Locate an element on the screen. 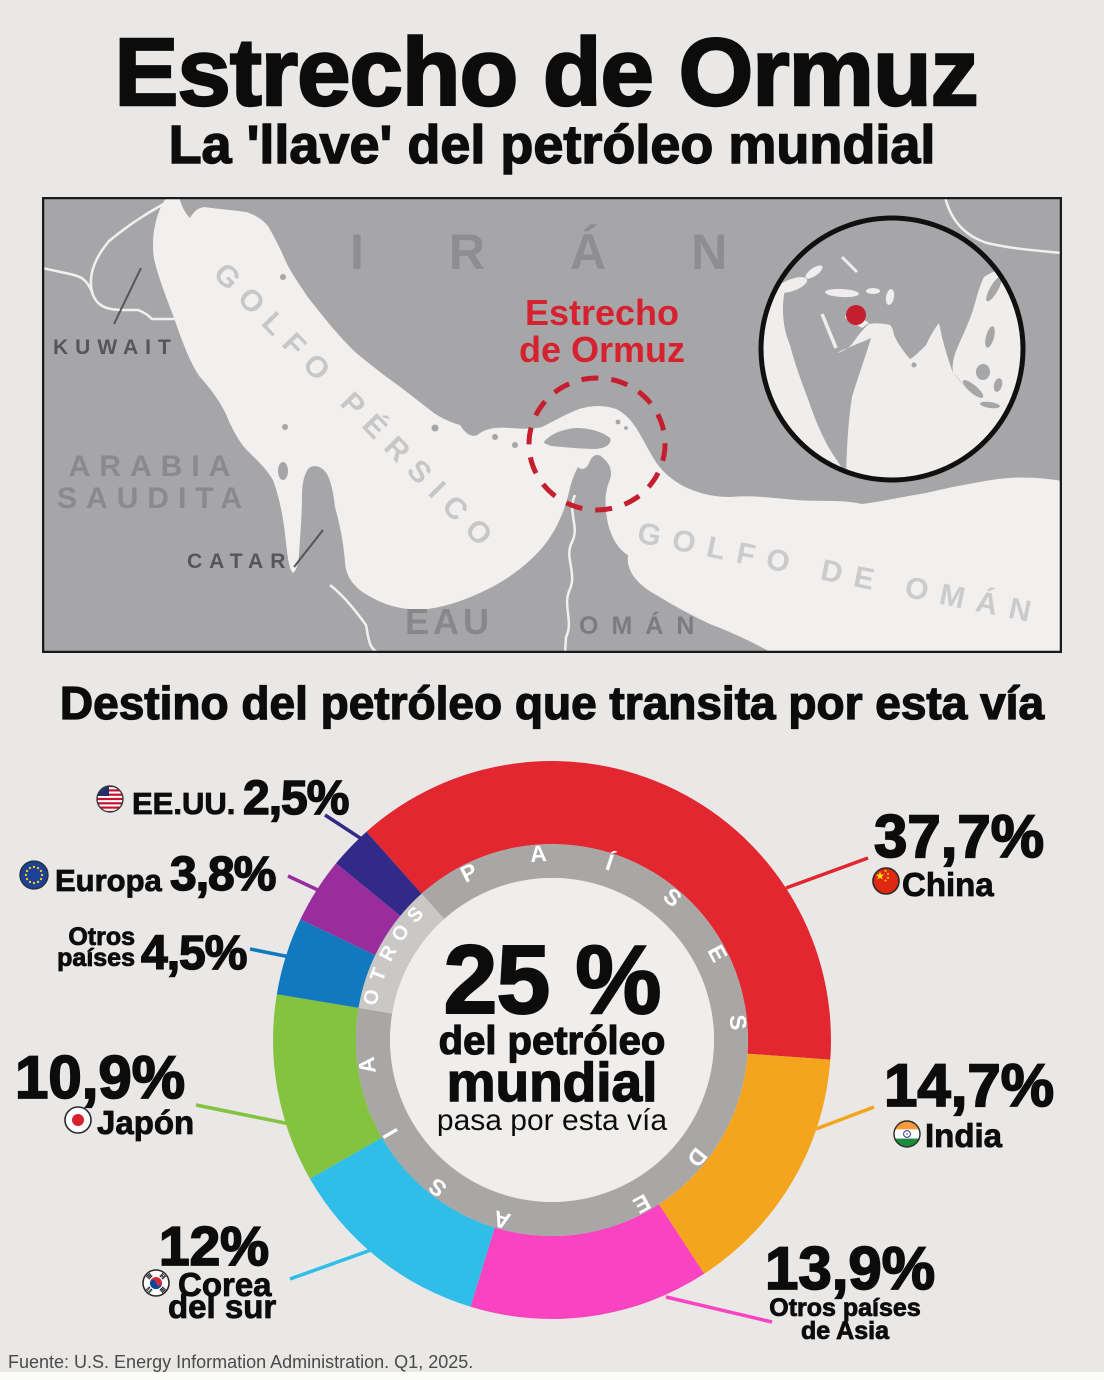  svg-text: OMÁN is located at coordinates (643, 625).